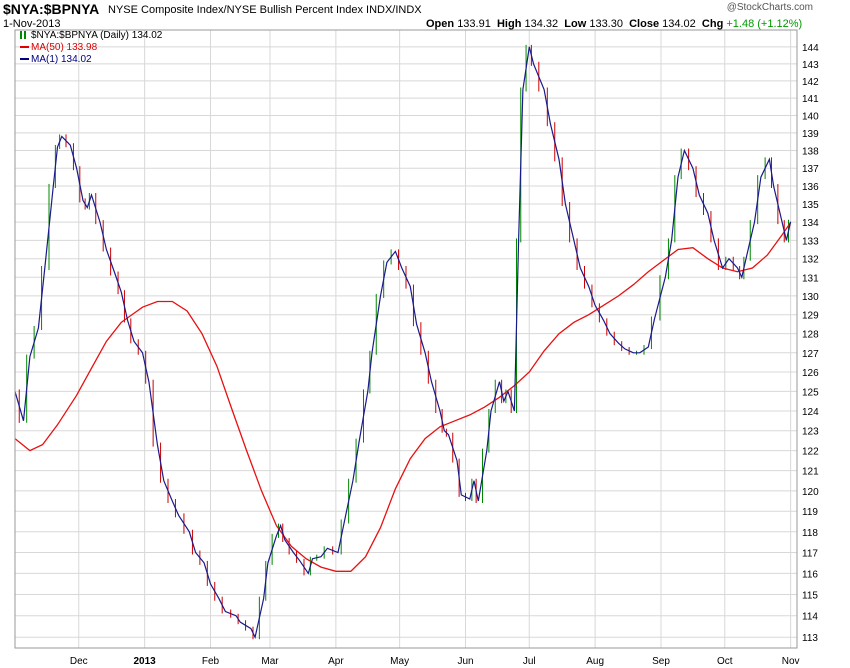  I want to click on x-tick-label: May, so click(399, 661).